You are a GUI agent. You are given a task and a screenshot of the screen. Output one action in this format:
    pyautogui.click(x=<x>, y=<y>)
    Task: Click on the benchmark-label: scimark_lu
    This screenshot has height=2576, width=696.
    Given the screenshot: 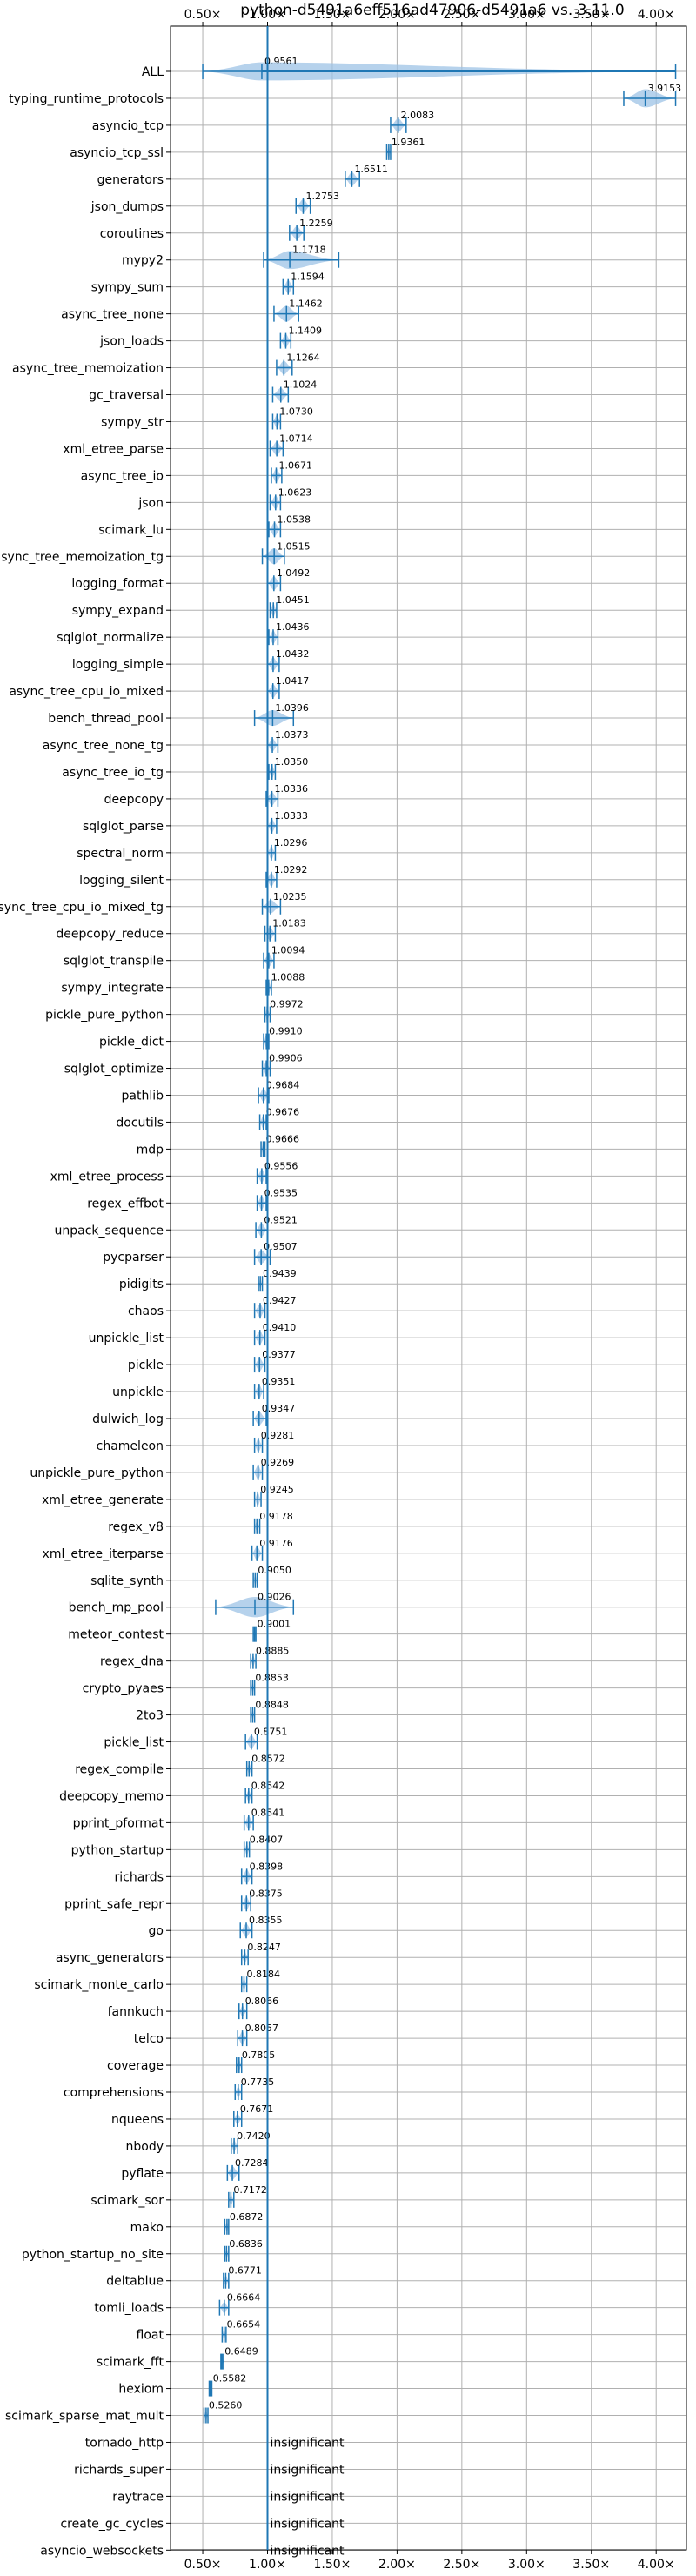 What is the action you would take?
    pyautogui.click(x=131, y=530)
    